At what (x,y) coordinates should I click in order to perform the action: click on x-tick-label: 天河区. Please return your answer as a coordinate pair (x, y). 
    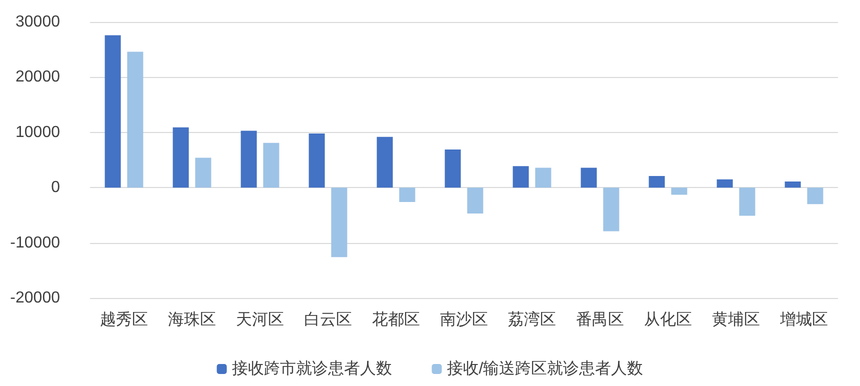
    Looking at the image, I should click on (260, 320).